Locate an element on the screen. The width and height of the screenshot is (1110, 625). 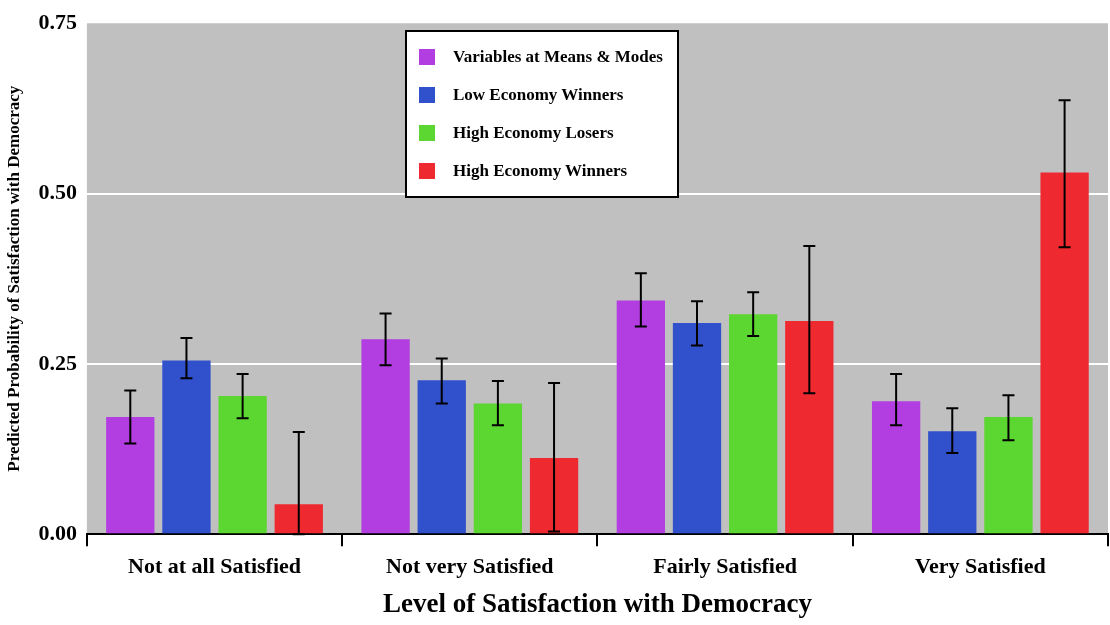
legend-label: Low Economy Winners is located at coordinates (538, 95).